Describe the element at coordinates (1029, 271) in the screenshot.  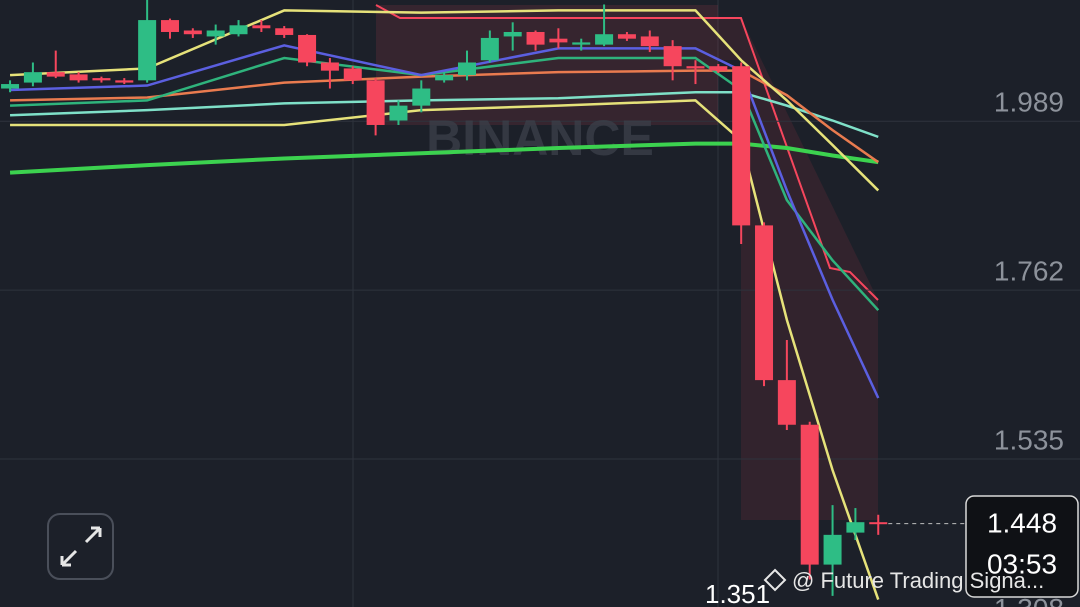
I see `y-tick-label: 1.762` at that location.